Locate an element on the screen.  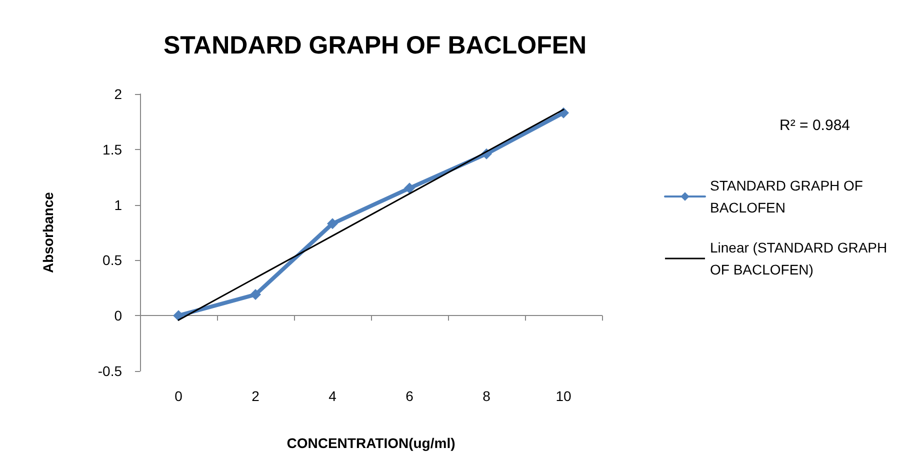
y-tick-label: 1.5 is located at coordinates (112, 149).